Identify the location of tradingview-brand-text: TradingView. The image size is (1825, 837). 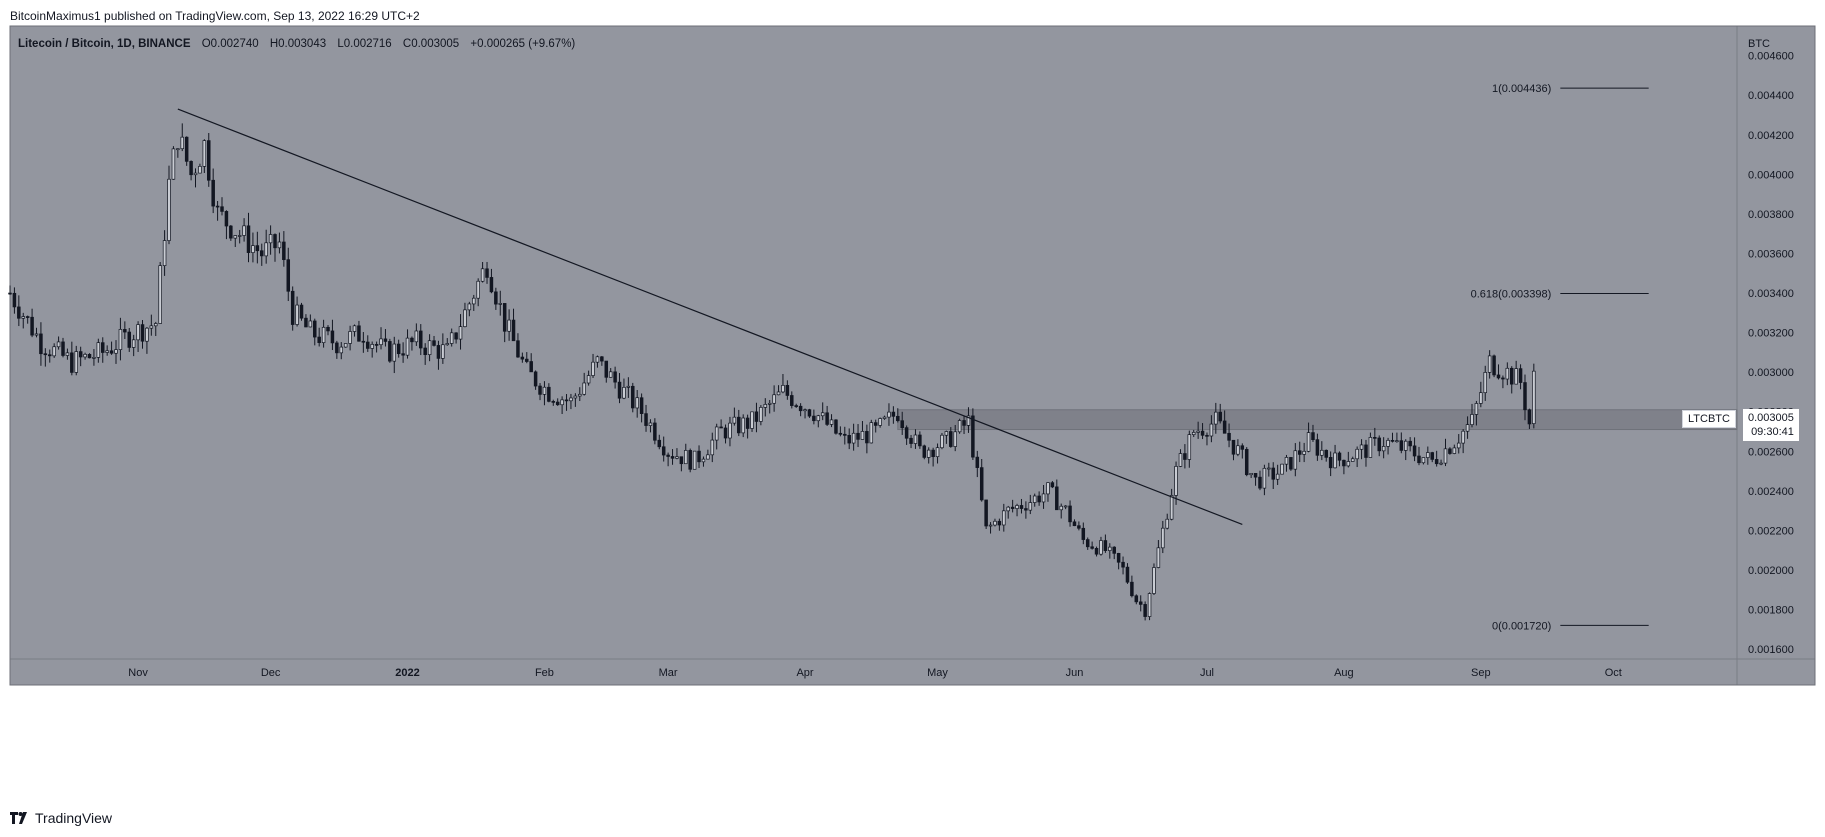
(74, 818).